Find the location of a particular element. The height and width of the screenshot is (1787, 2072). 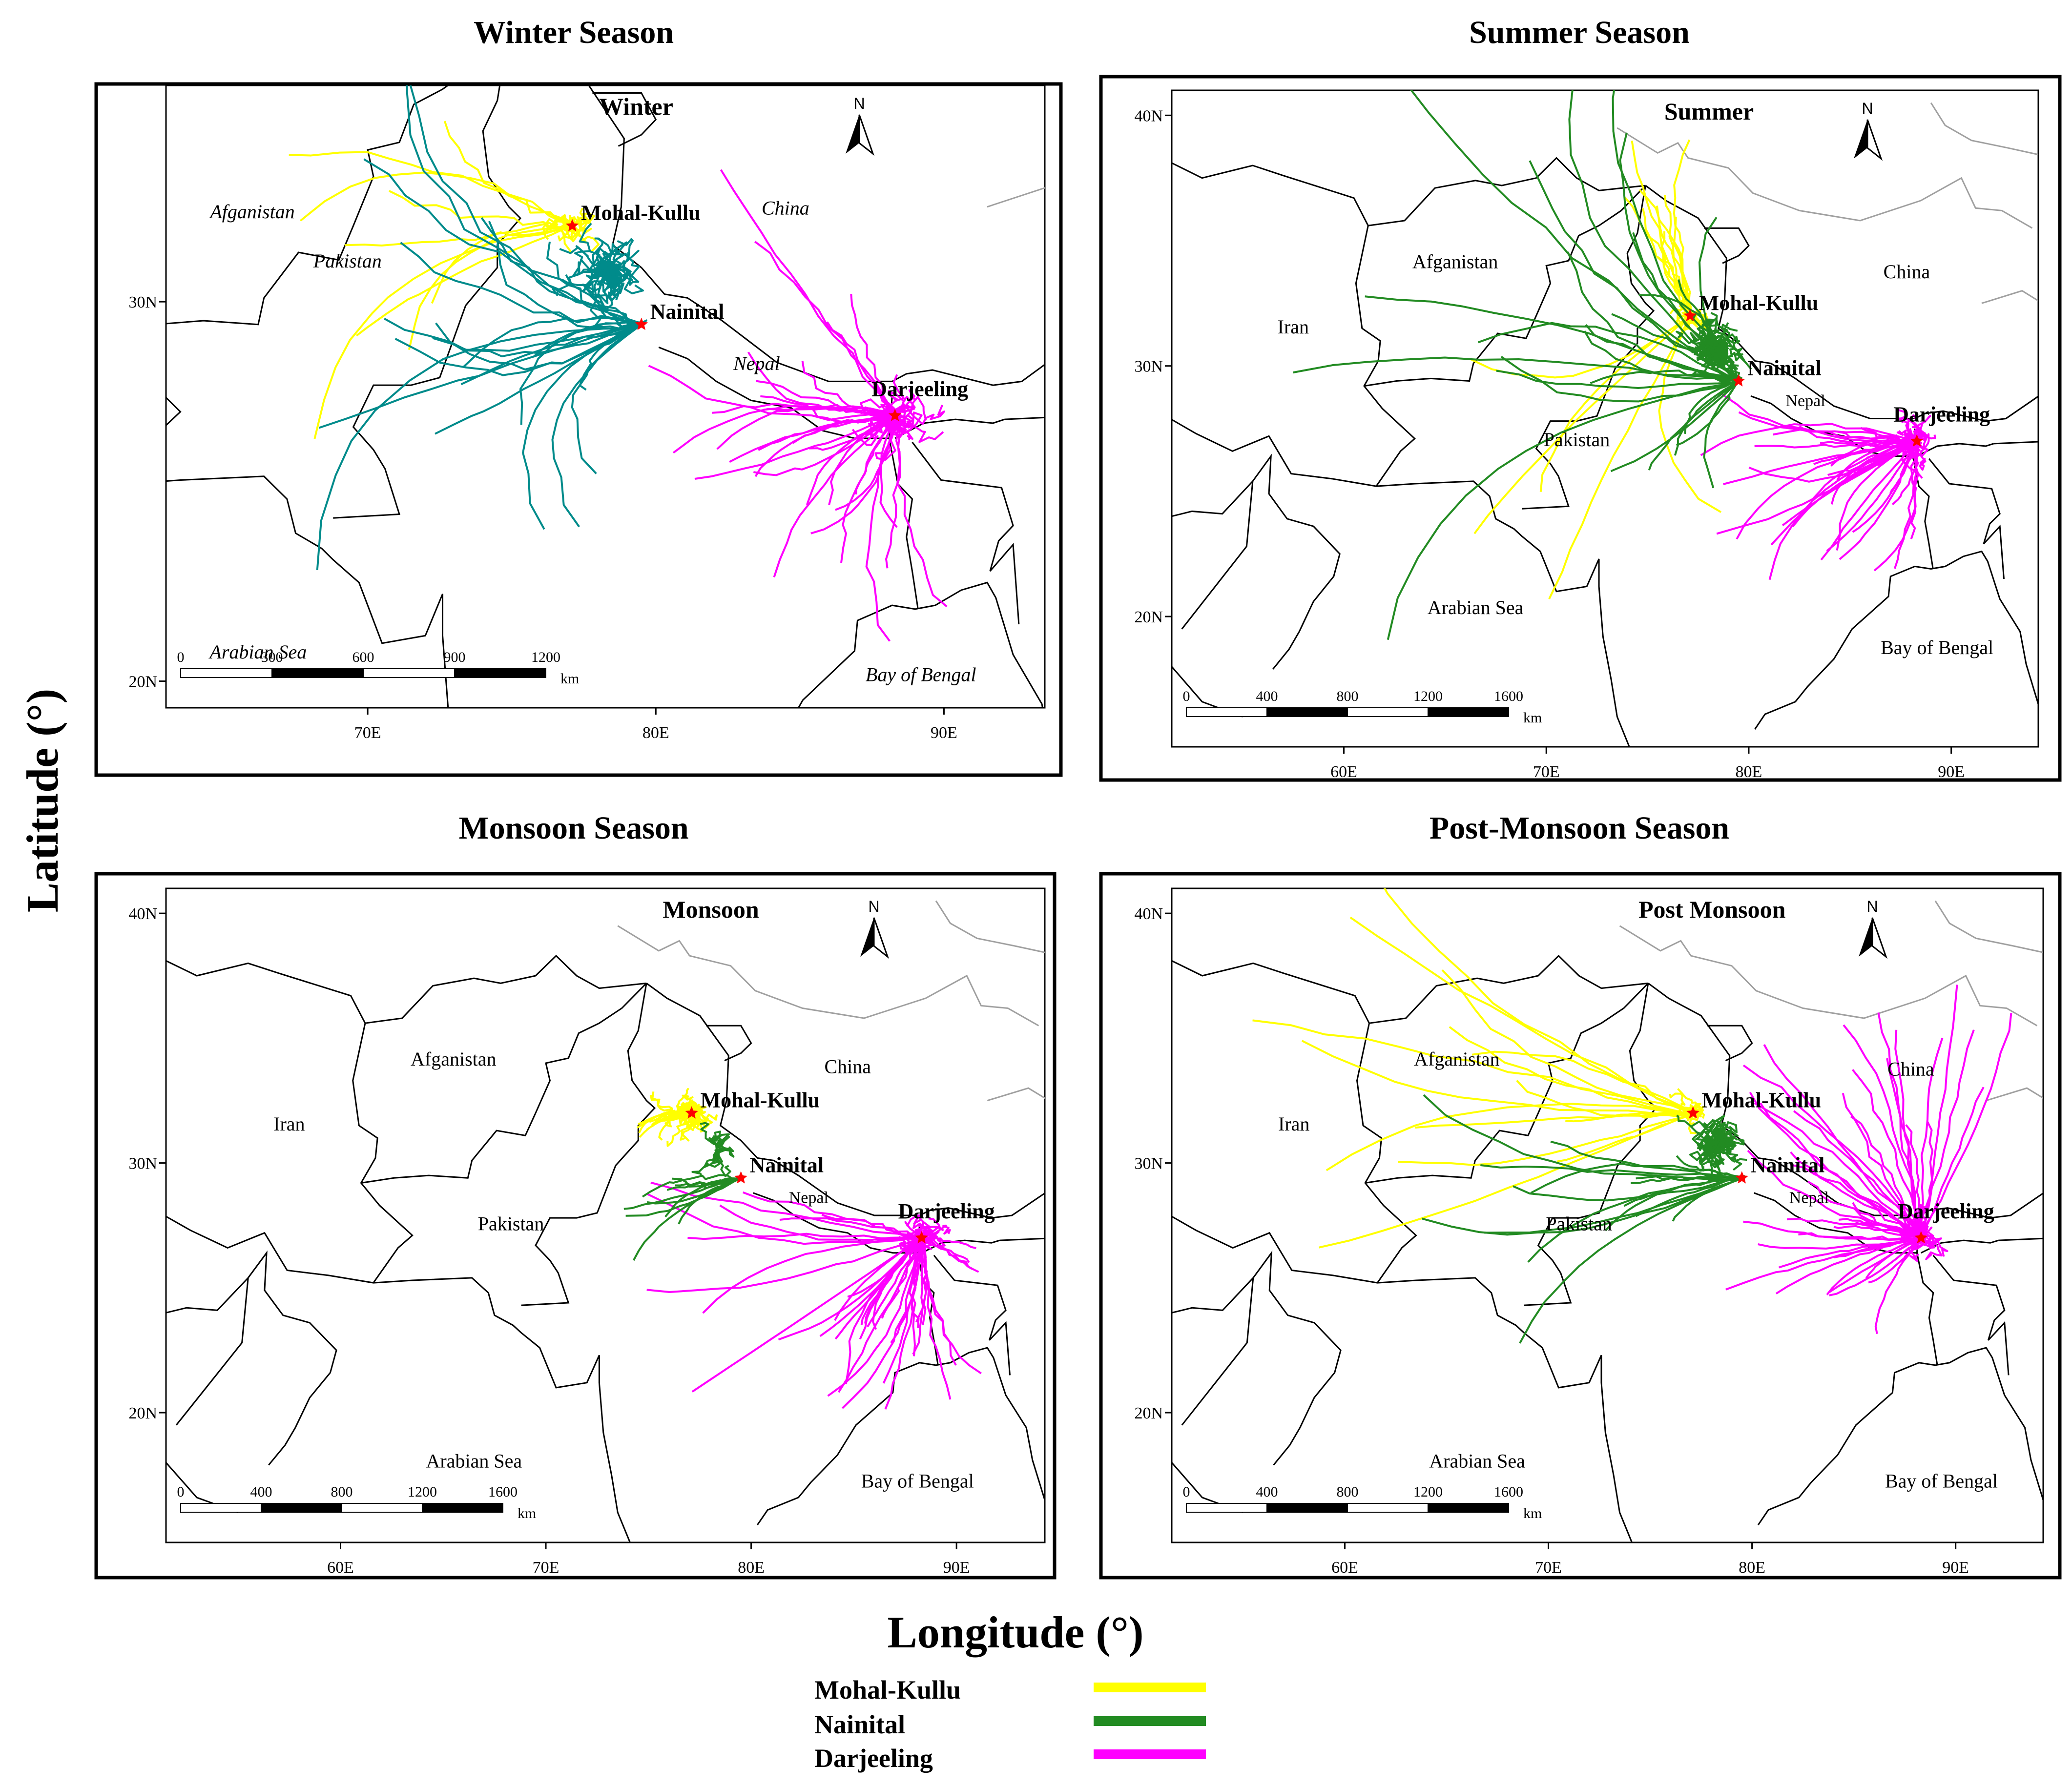

x-axis-label: Longitude (°) is located at coordinates (1016, 1632).